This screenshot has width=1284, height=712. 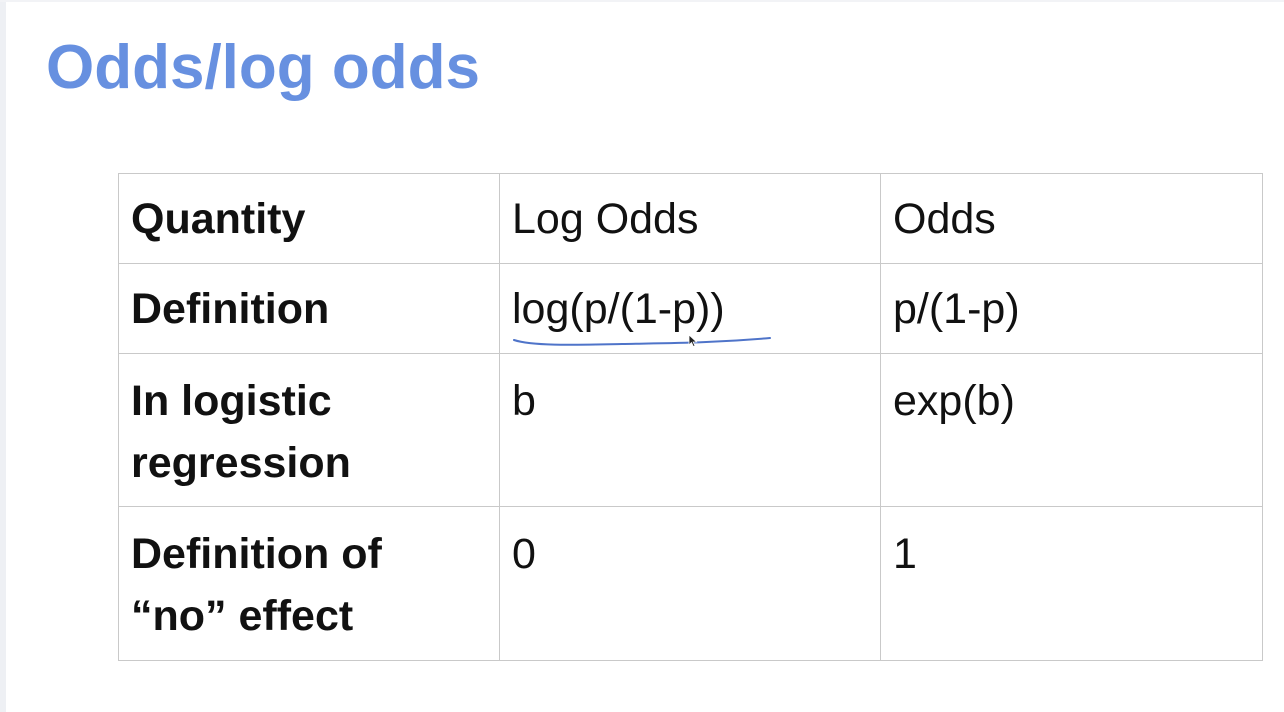 What do you see at coordinates (1071, 218) in the screenshot?
I see `header-odds: Odds` at bounding box center [1071, 218].